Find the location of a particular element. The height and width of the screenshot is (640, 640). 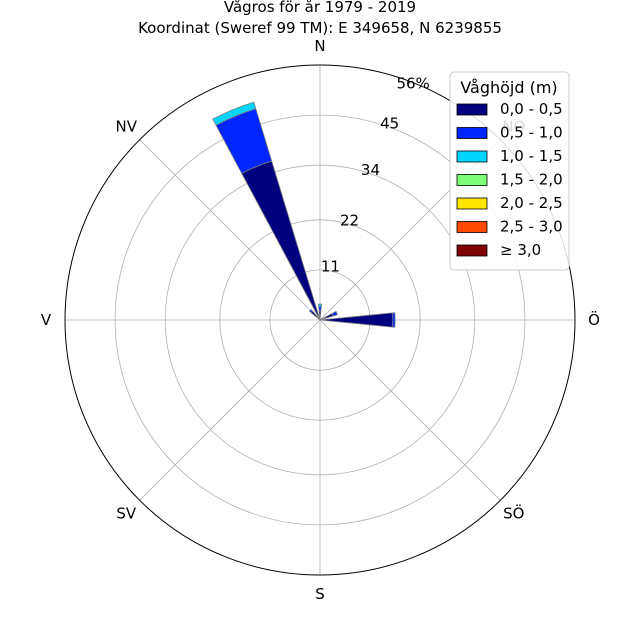

direction-label-N: N is located at coordinates (319, 46).